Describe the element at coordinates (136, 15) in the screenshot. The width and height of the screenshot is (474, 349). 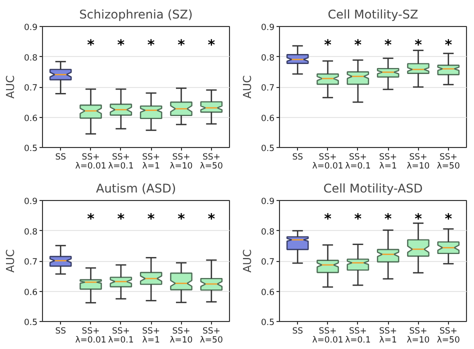
I see `chart-title: Schizophrenia (SZ)` at that location.